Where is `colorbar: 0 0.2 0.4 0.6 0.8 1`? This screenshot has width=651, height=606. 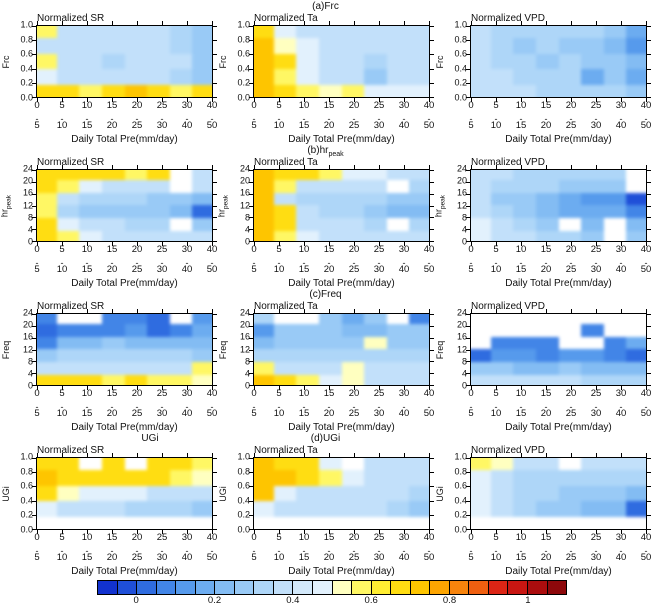
colorbar: 0 0.2 0.4 0.6 0.8 1 is located at coordinates (332, 593).